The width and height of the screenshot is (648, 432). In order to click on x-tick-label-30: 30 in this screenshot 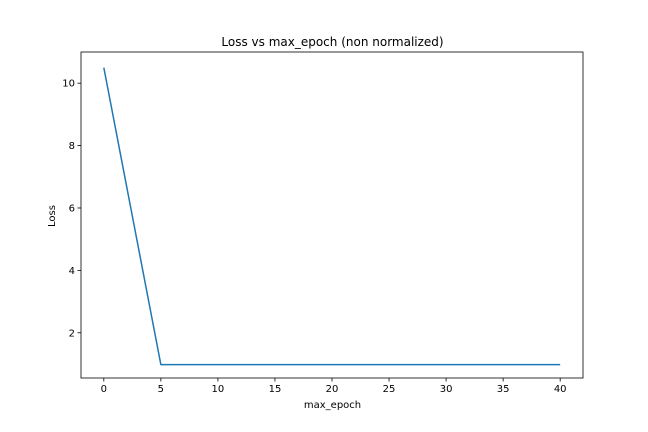, I will do `click(446, 389)`.